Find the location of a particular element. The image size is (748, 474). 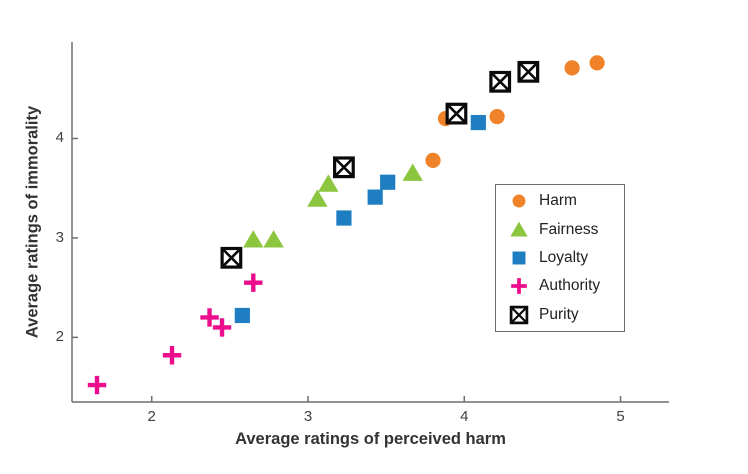

square-x-legend-glyph is located at coordinates (519, 315).